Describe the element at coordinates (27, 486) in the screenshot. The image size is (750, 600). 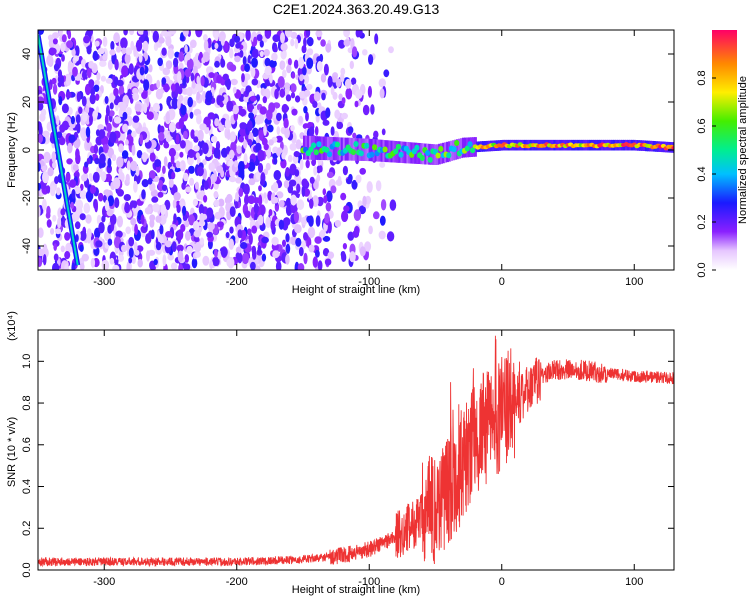
I see `snr-ytick-label: 0.4` at that location.